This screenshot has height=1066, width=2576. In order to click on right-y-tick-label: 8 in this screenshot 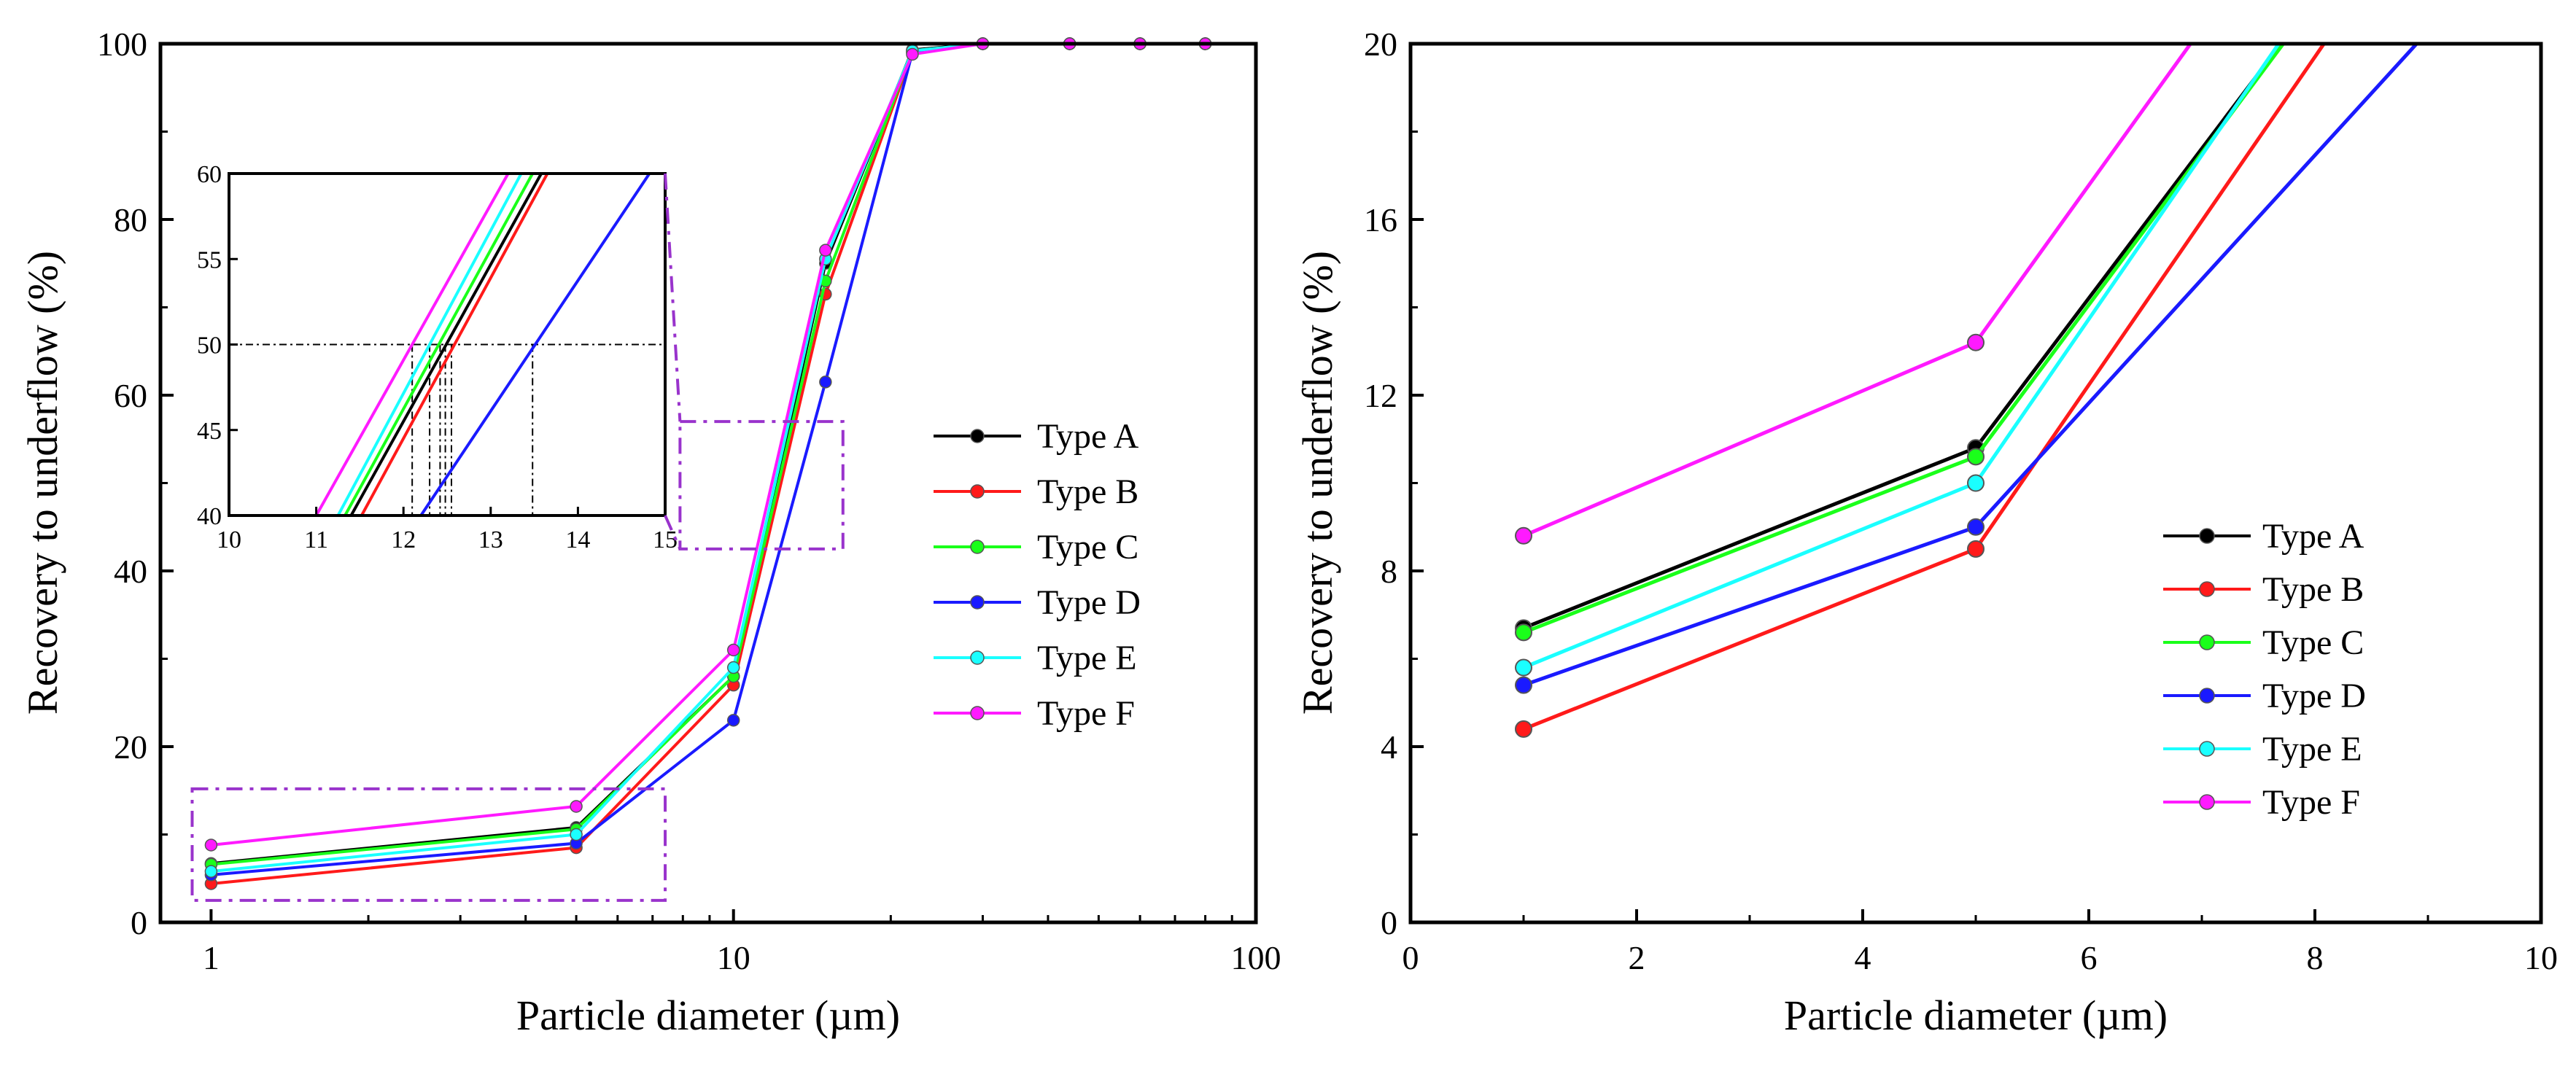, I will do `click(1389, 571)`.